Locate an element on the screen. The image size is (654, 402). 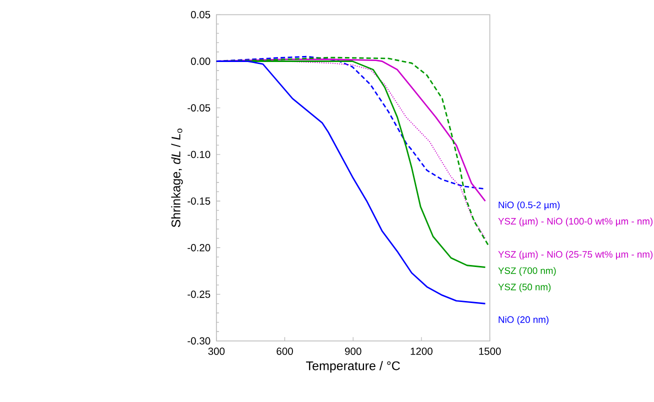
y-tick-label: 0.00 is located at coordinates (200, 61).